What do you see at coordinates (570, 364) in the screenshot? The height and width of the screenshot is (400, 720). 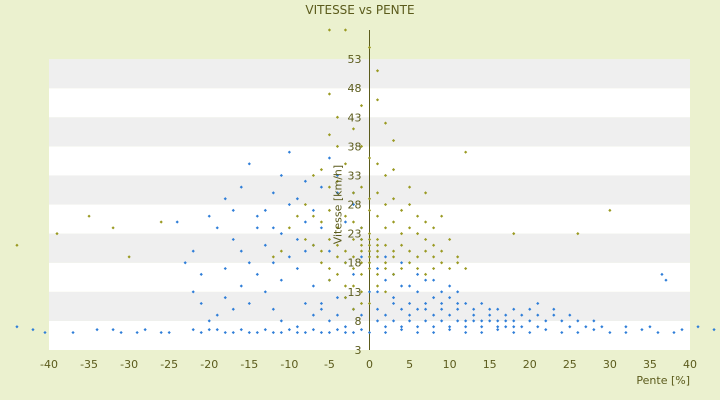 I see `x-tick-label: 25` at bounding box center [570, 364].